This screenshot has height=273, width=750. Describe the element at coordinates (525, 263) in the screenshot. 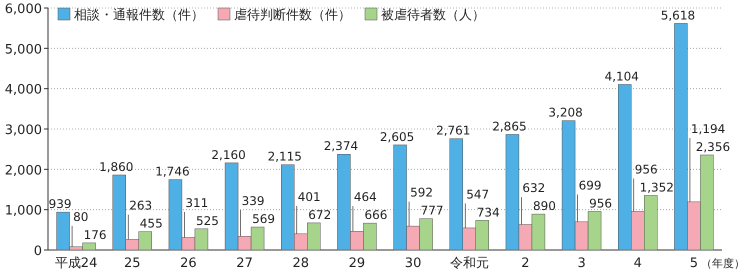

I see `x-tick-label: 2` at that location.